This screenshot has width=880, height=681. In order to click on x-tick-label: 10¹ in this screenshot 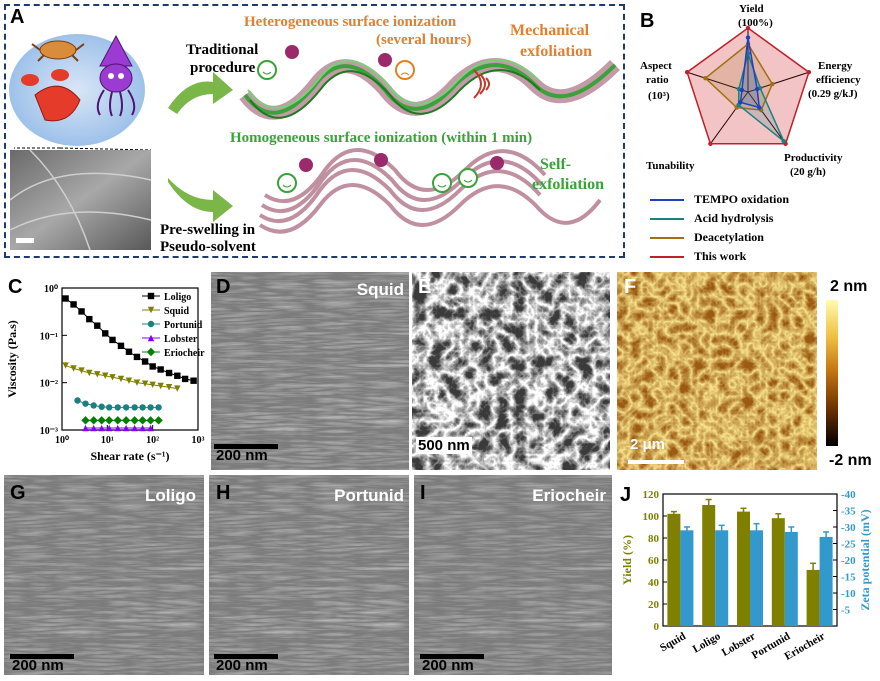, I will do `click(107, 440)`.